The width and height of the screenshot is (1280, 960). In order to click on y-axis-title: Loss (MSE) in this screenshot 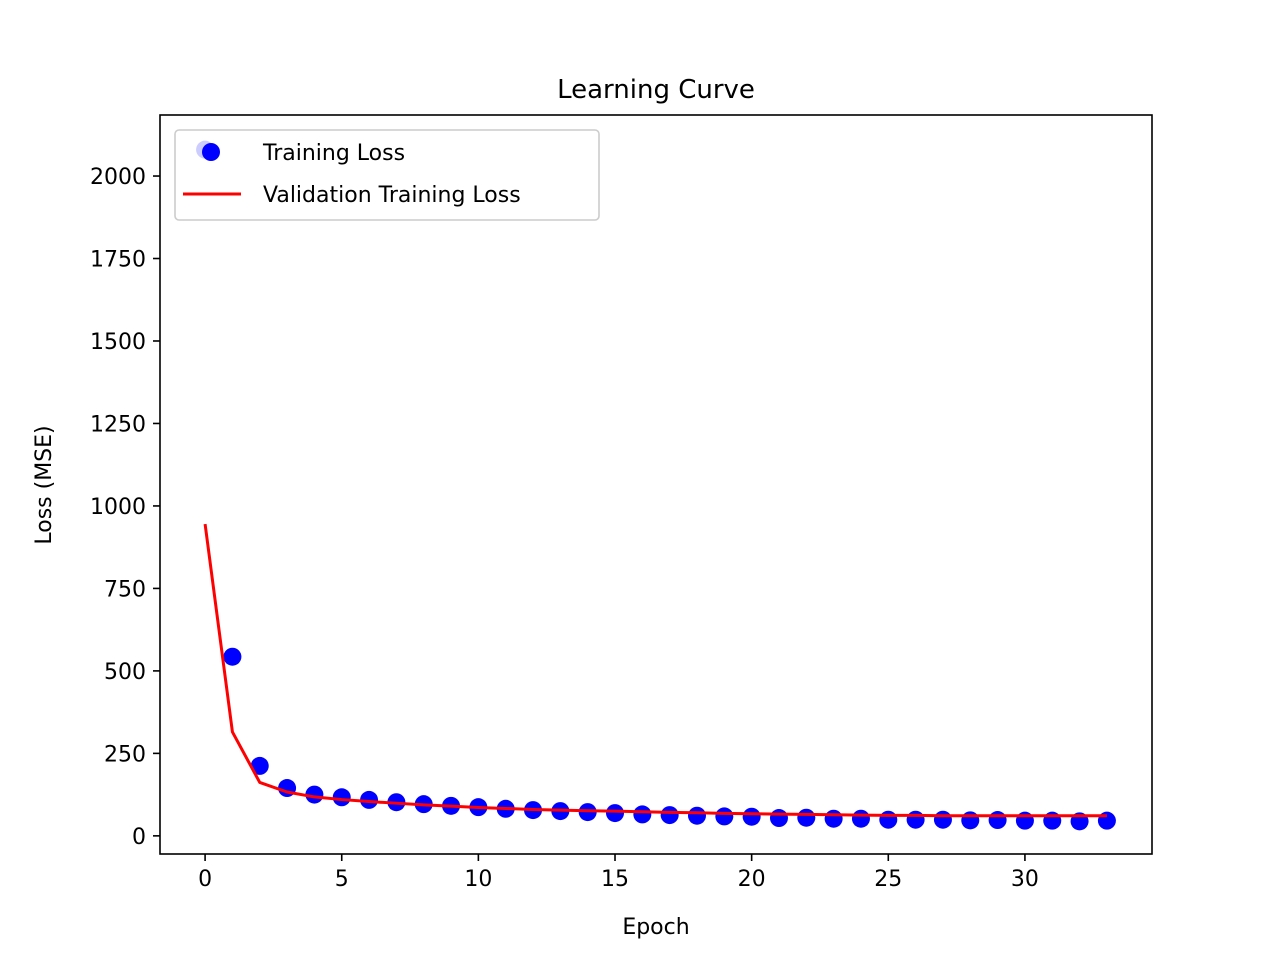, I will do `click(44, 484)`.